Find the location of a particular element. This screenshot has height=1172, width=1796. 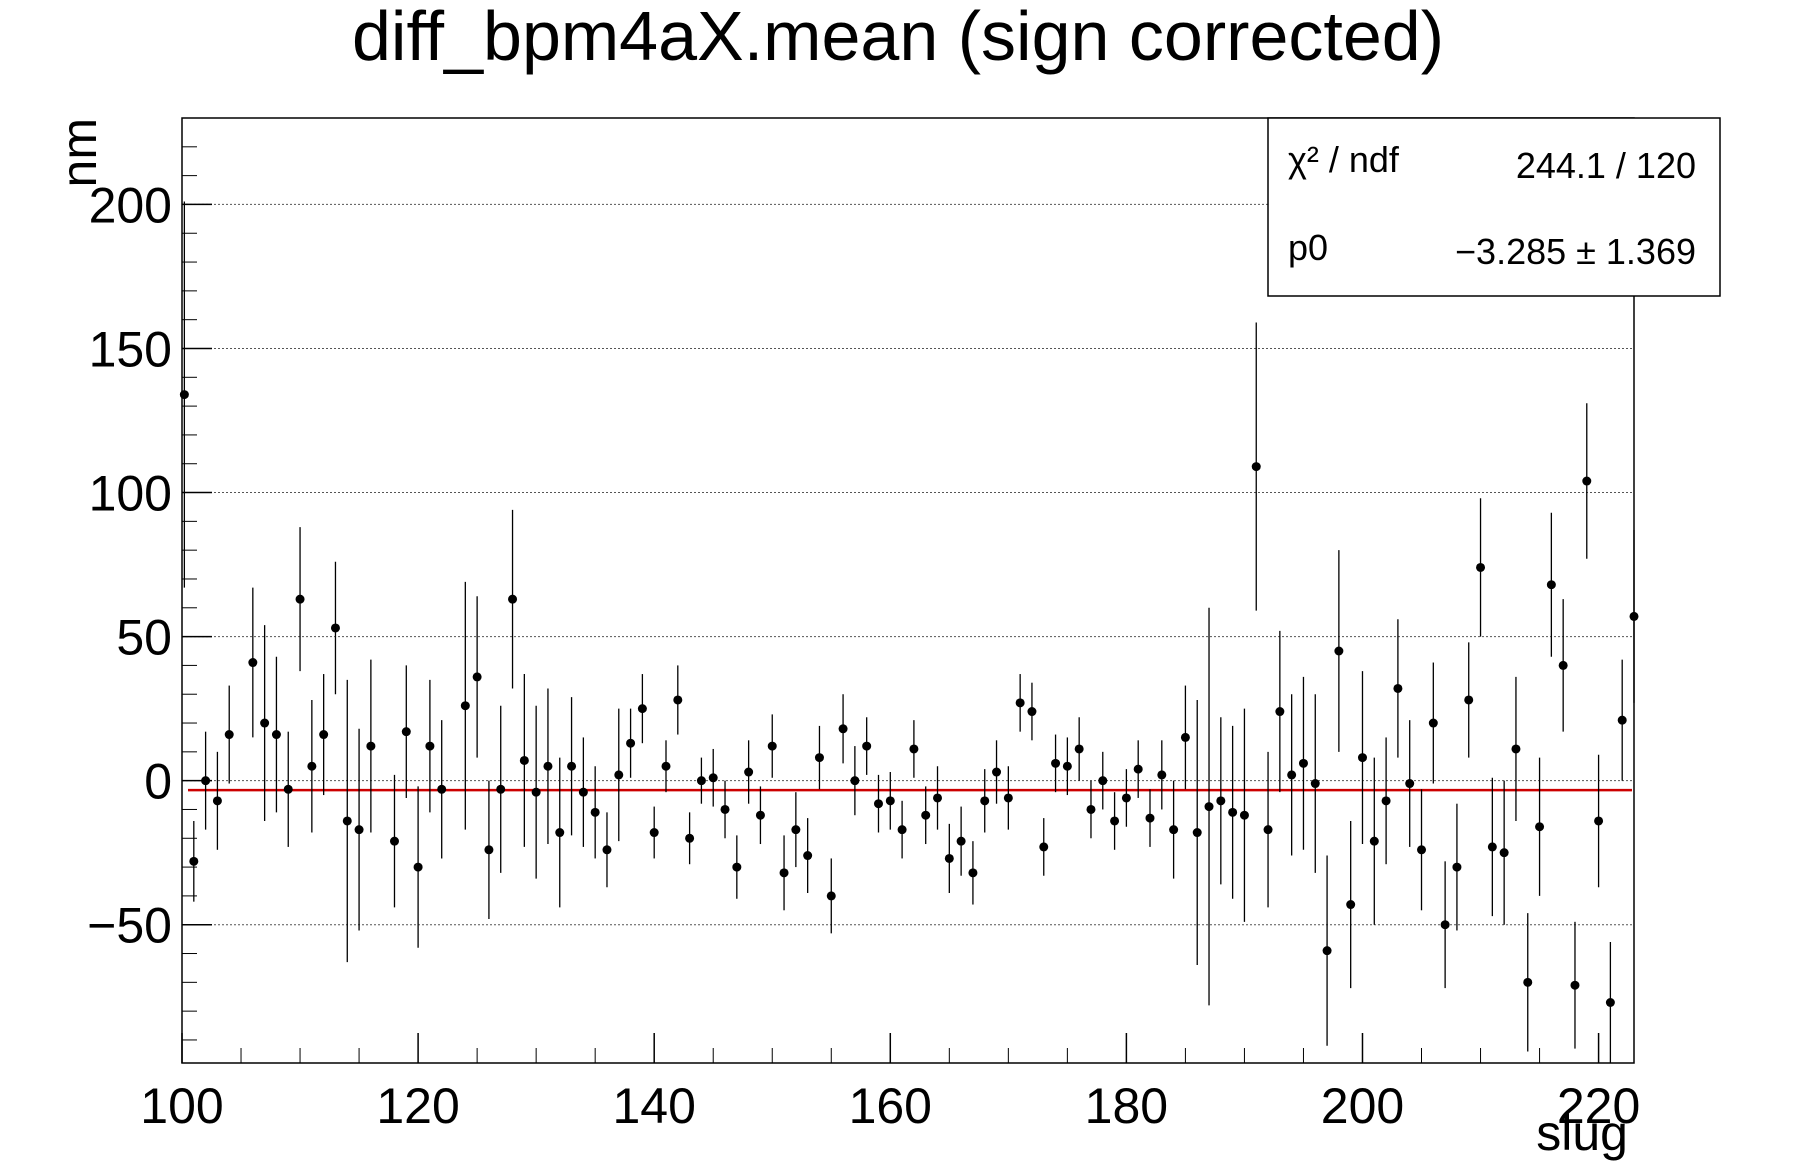

x-tick-label: 160 is located at coordinates (890, 1106).